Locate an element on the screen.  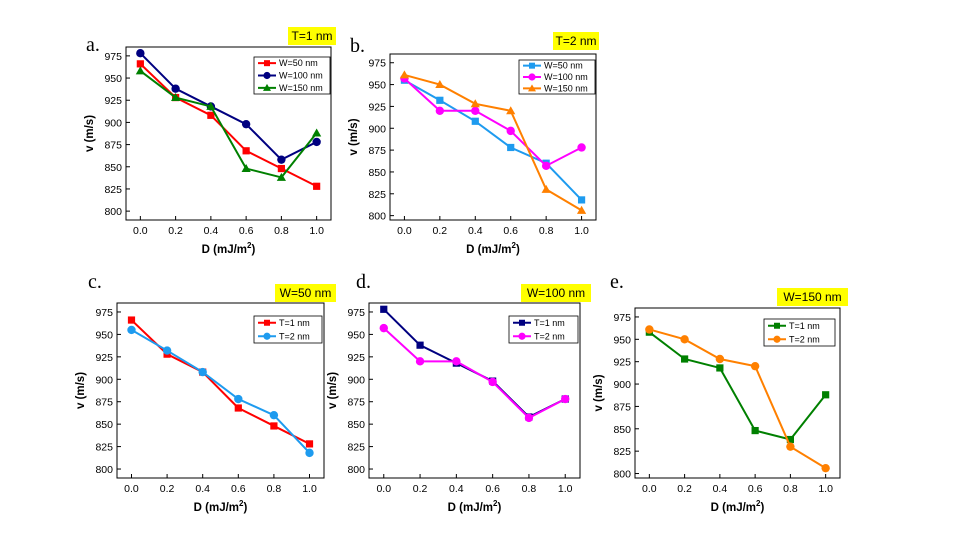
panel-tag-background is located at coordinates (556, 293).